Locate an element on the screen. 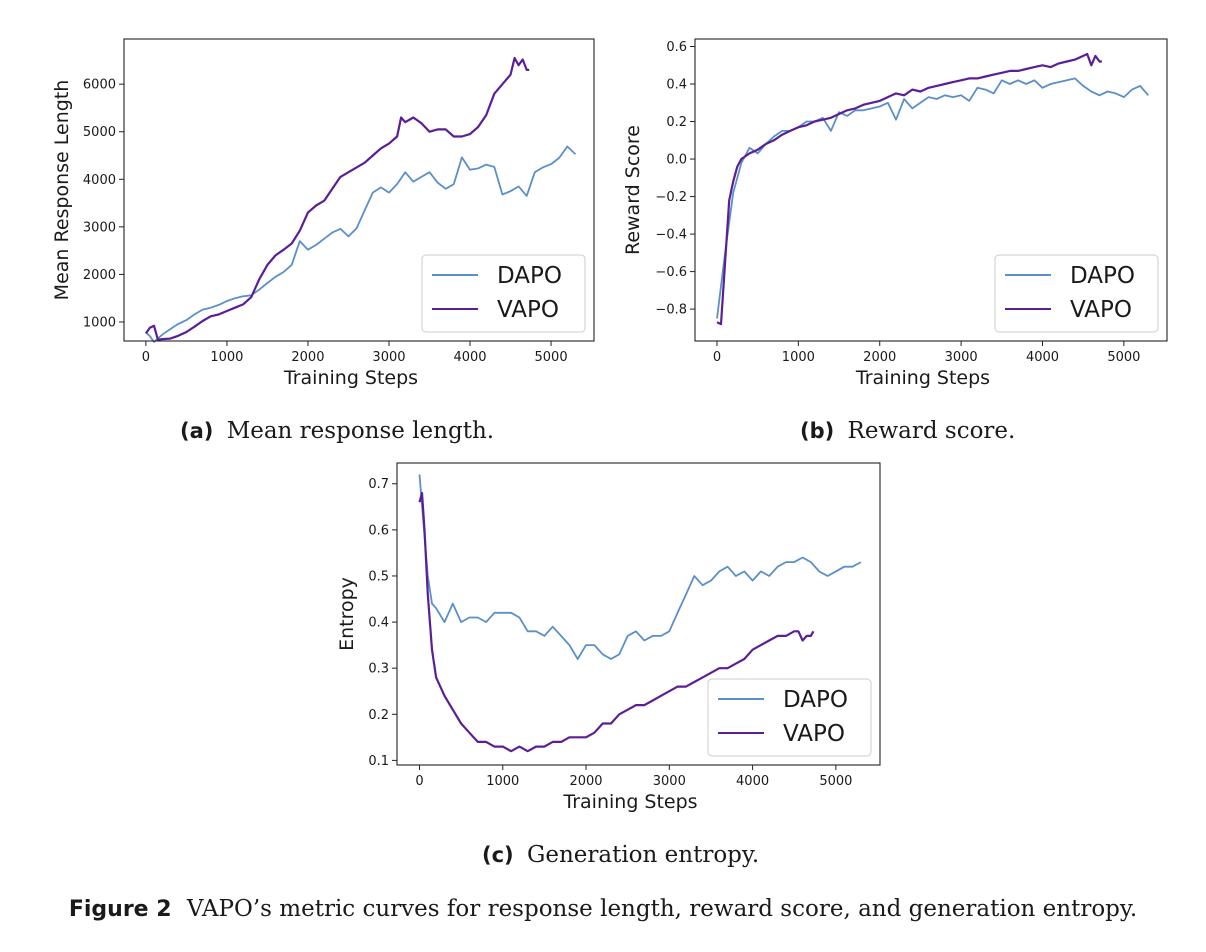 The width and height of the screenshot is (1206, 952). subcaption-text: Reward score. is located at coordinates (931, 431).